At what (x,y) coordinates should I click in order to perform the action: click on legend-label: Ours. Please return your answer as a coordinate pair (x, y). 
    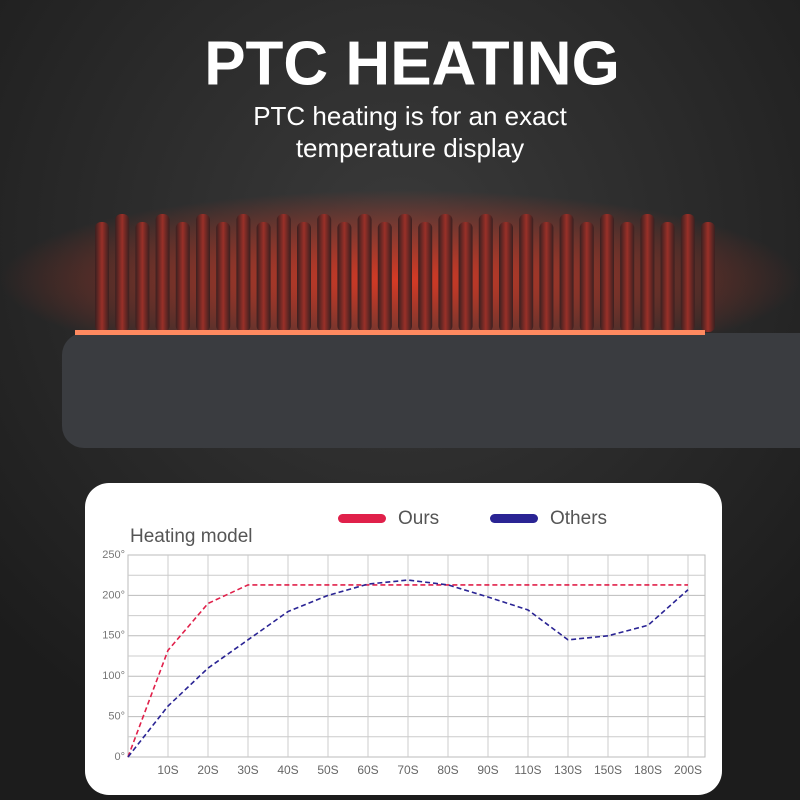
    Looking at the image, I should click on (418, 518).